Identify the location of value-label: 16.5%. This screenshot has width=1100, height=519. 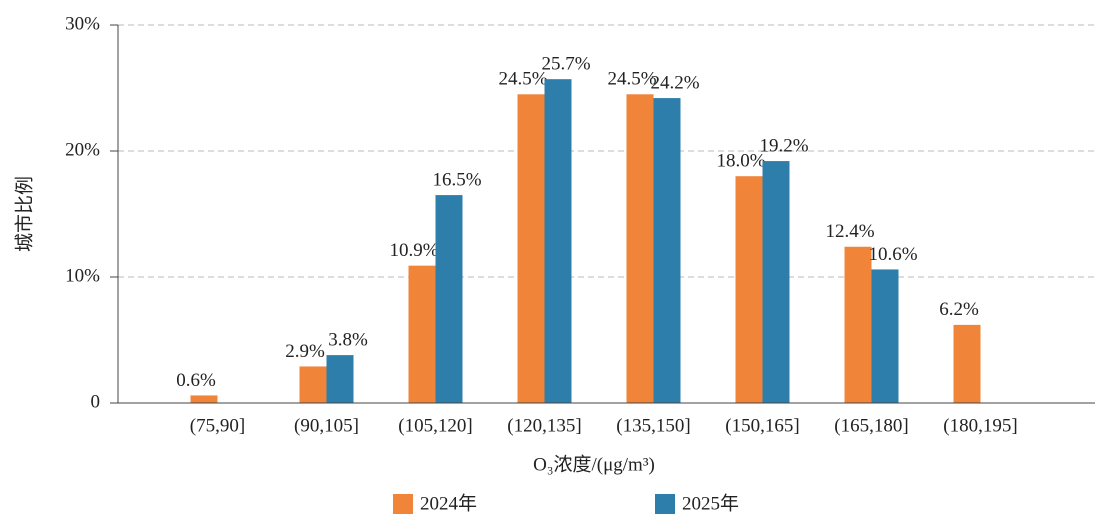
(456, 179).